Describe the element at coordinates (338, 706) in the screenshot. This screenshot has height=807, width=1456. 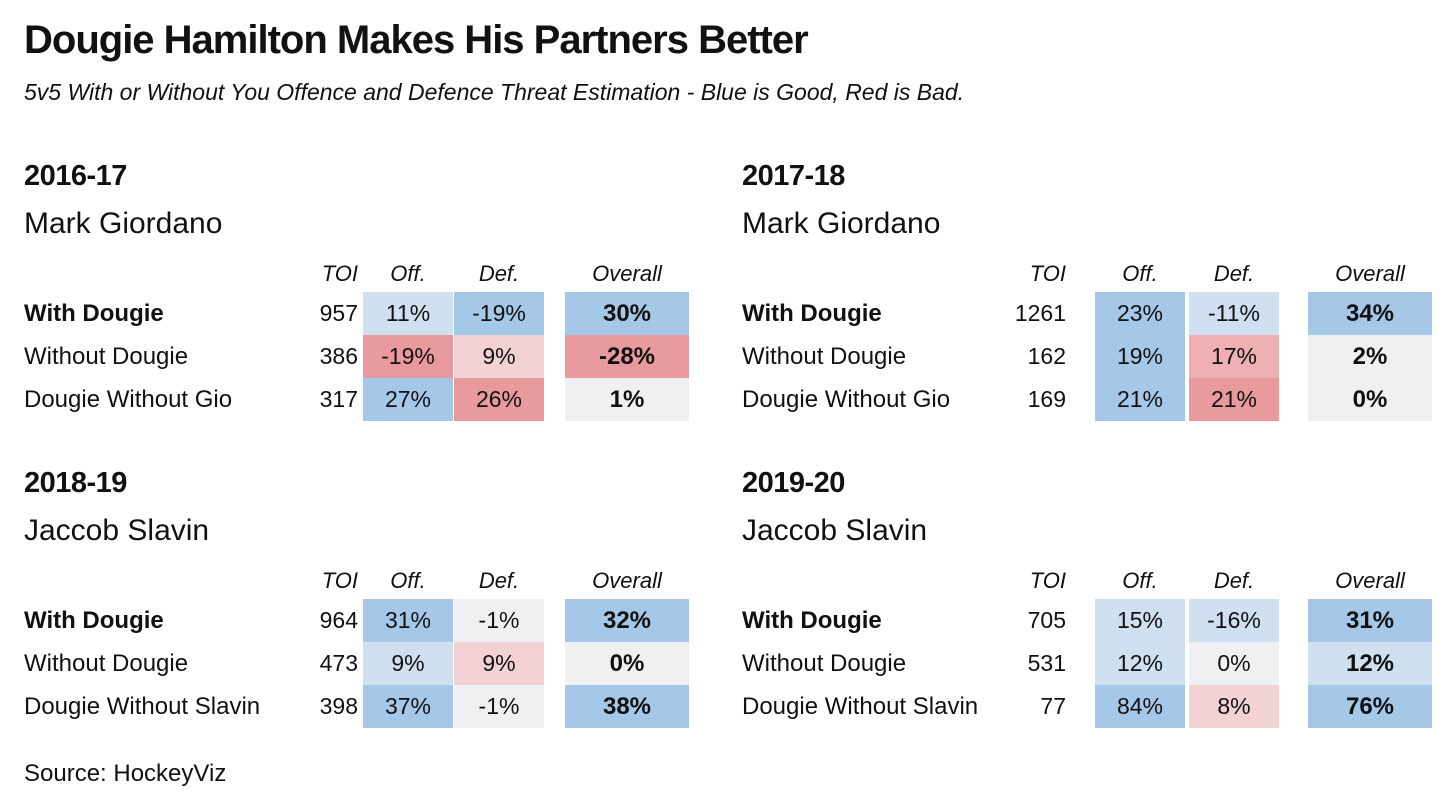
I see `toi-value: 398` at that location.